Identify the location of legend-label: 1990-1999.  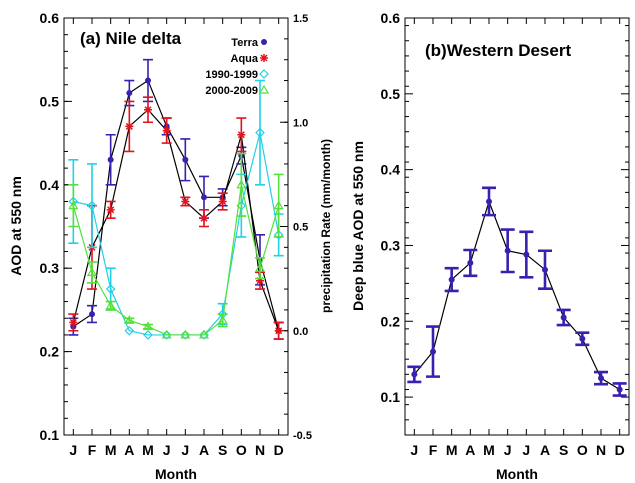
(231, 75).